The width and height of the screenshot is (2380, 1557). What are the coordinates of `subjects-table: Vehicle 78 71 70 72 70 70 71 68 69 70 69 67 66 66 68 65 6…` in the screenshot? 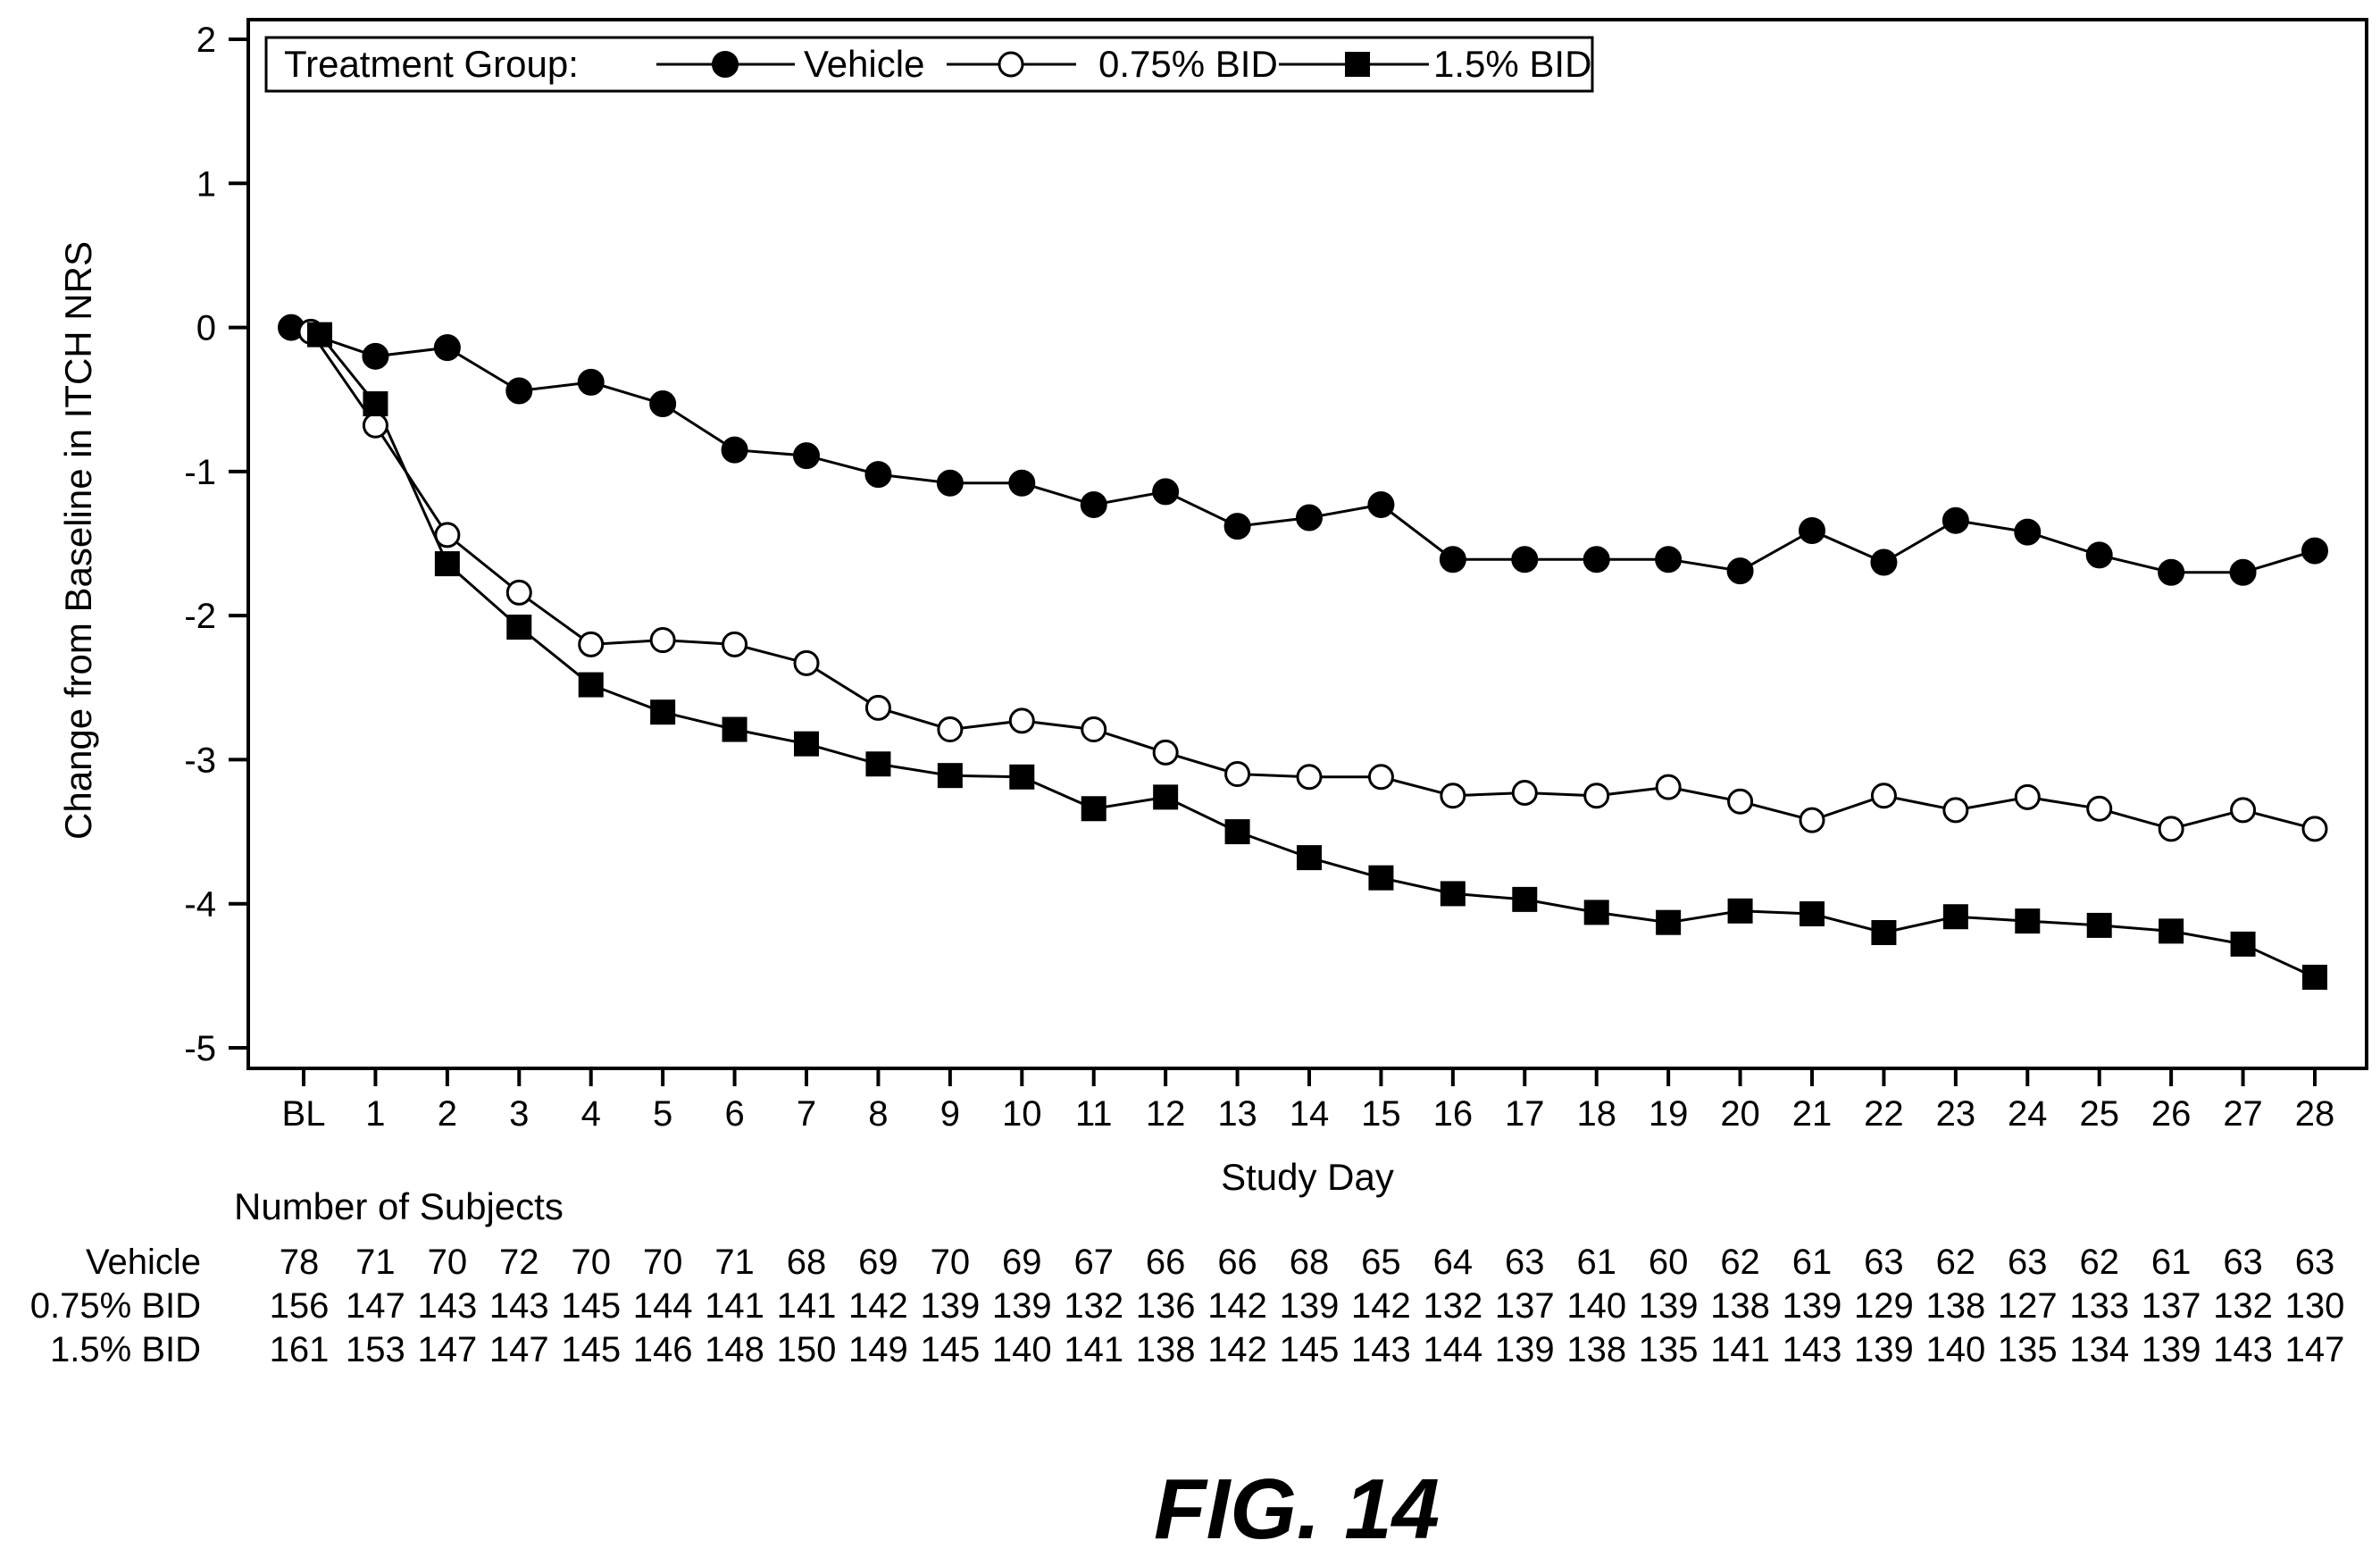 It's located at (1187, 1306).